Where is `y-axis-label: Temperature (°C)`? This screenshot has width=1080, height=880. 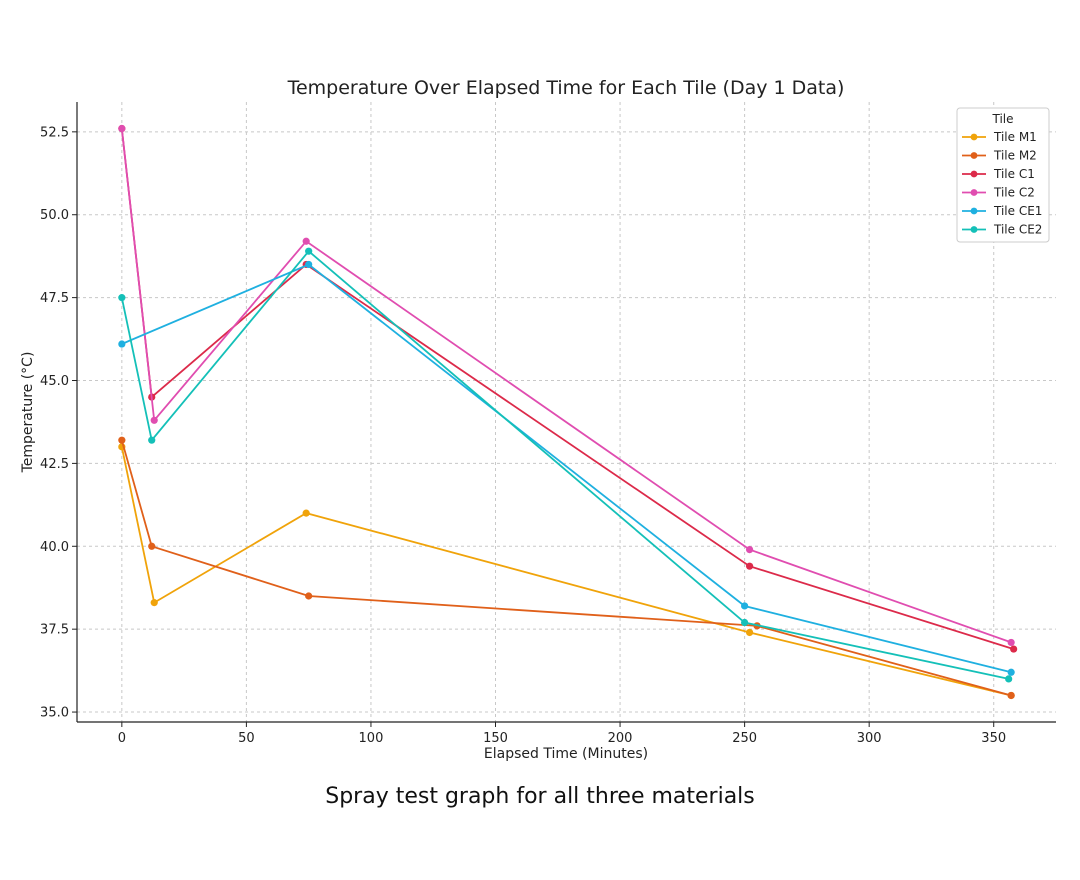
y-axis-label: Temperature (°C) is located at coordinates (28, 413).